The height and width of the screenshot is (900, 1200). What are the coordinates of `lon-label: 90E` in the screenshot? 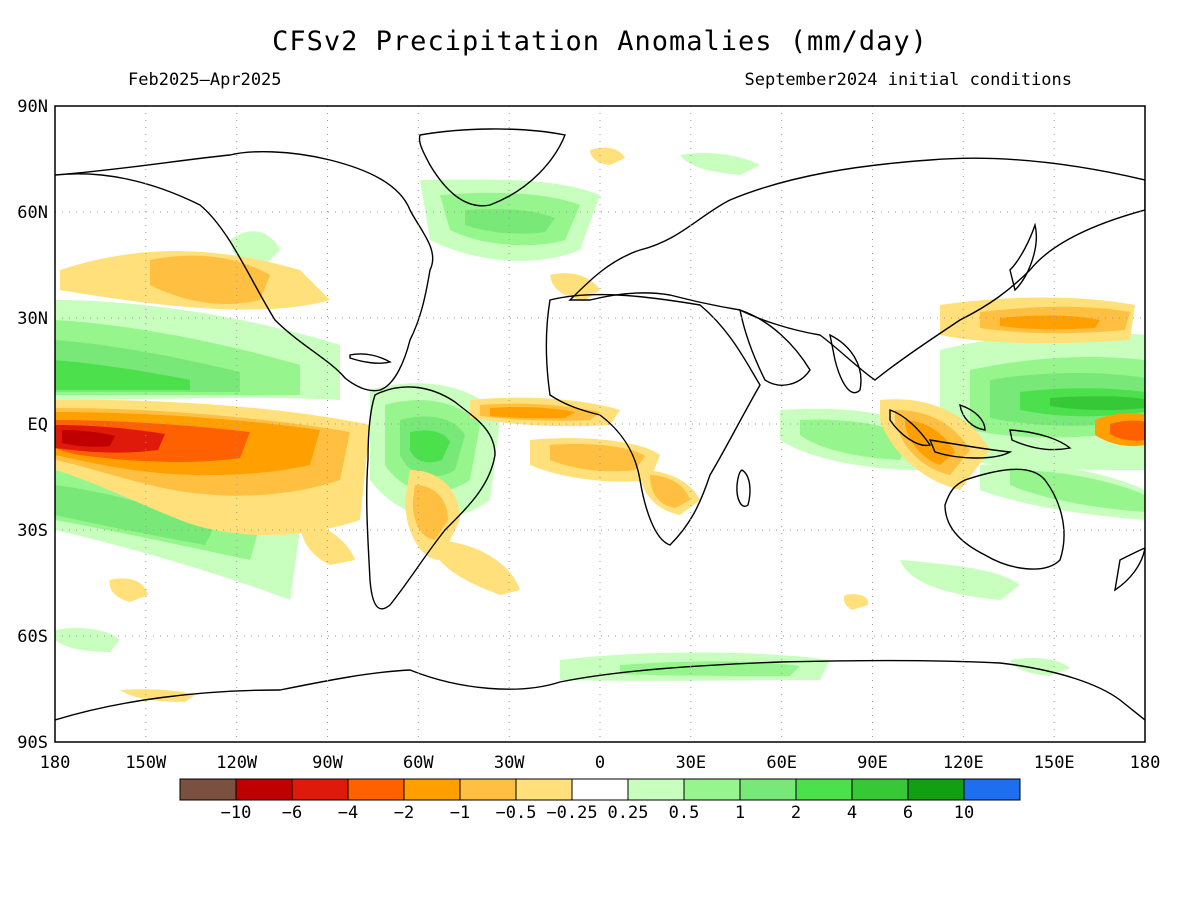 It's located at (872, 763).